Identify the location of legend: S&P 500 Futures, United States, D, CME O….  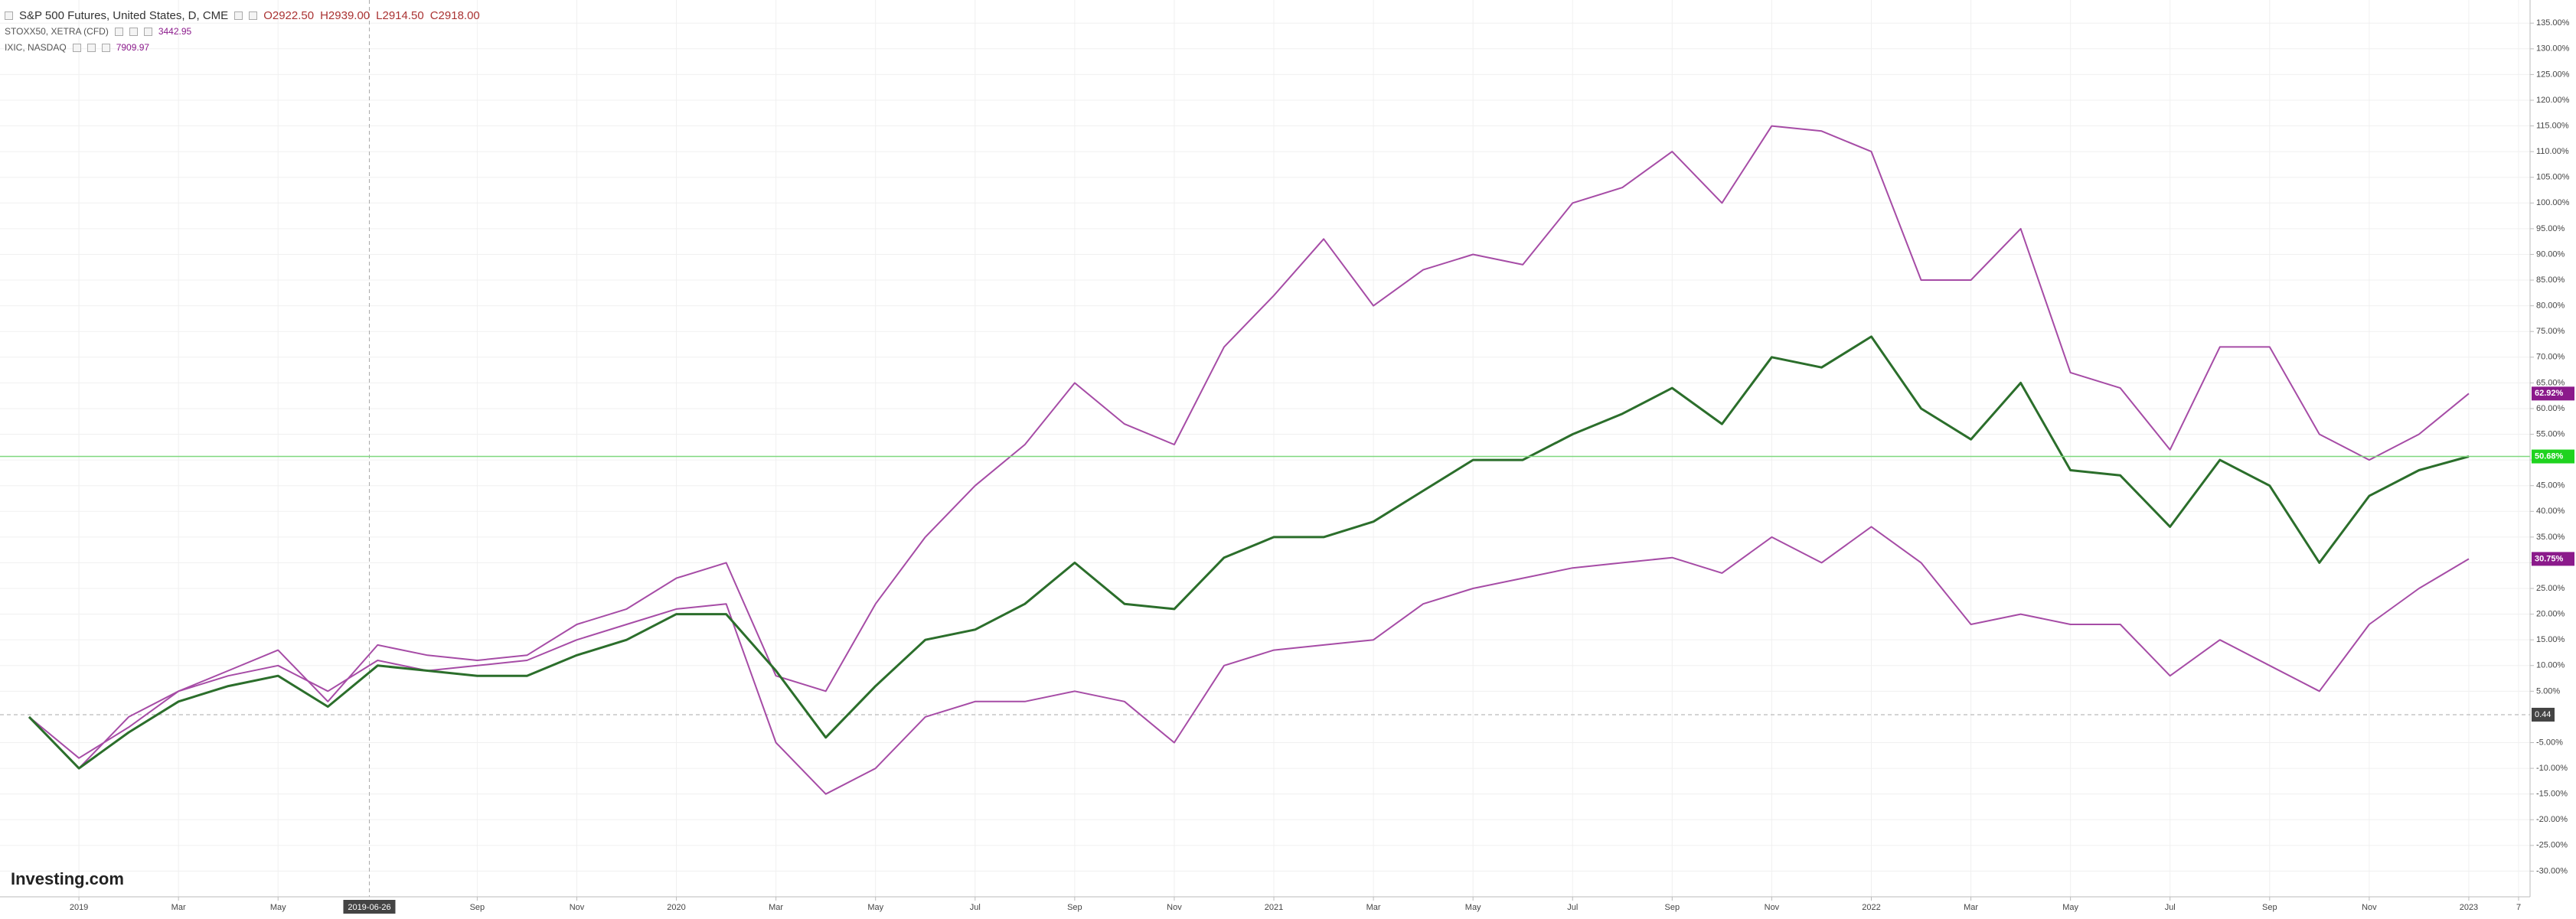
(242, 32).